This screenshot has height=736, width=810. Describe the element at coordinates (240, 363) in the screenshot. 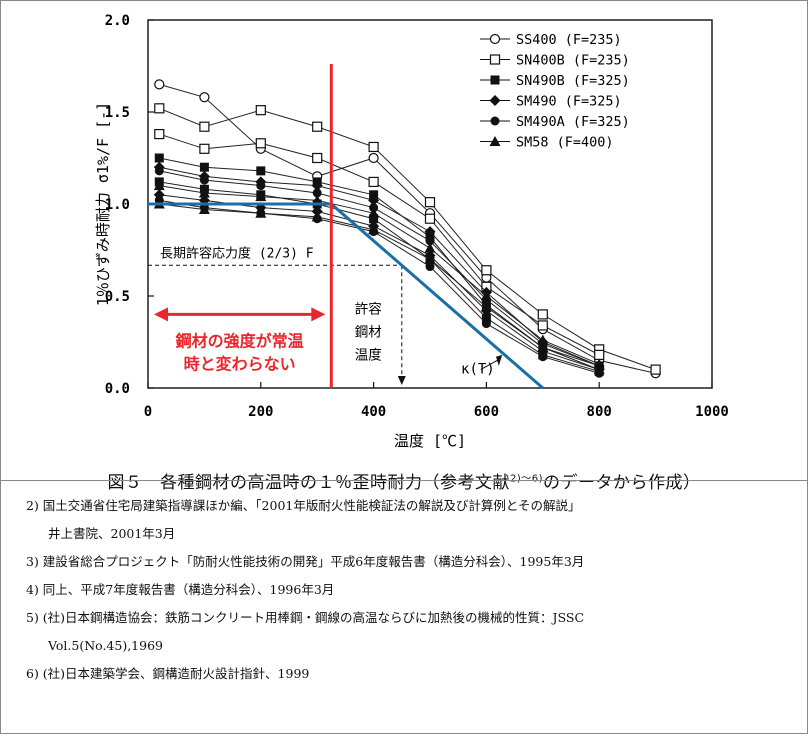

I see `annotation-text: 時と変わらない` at that location.